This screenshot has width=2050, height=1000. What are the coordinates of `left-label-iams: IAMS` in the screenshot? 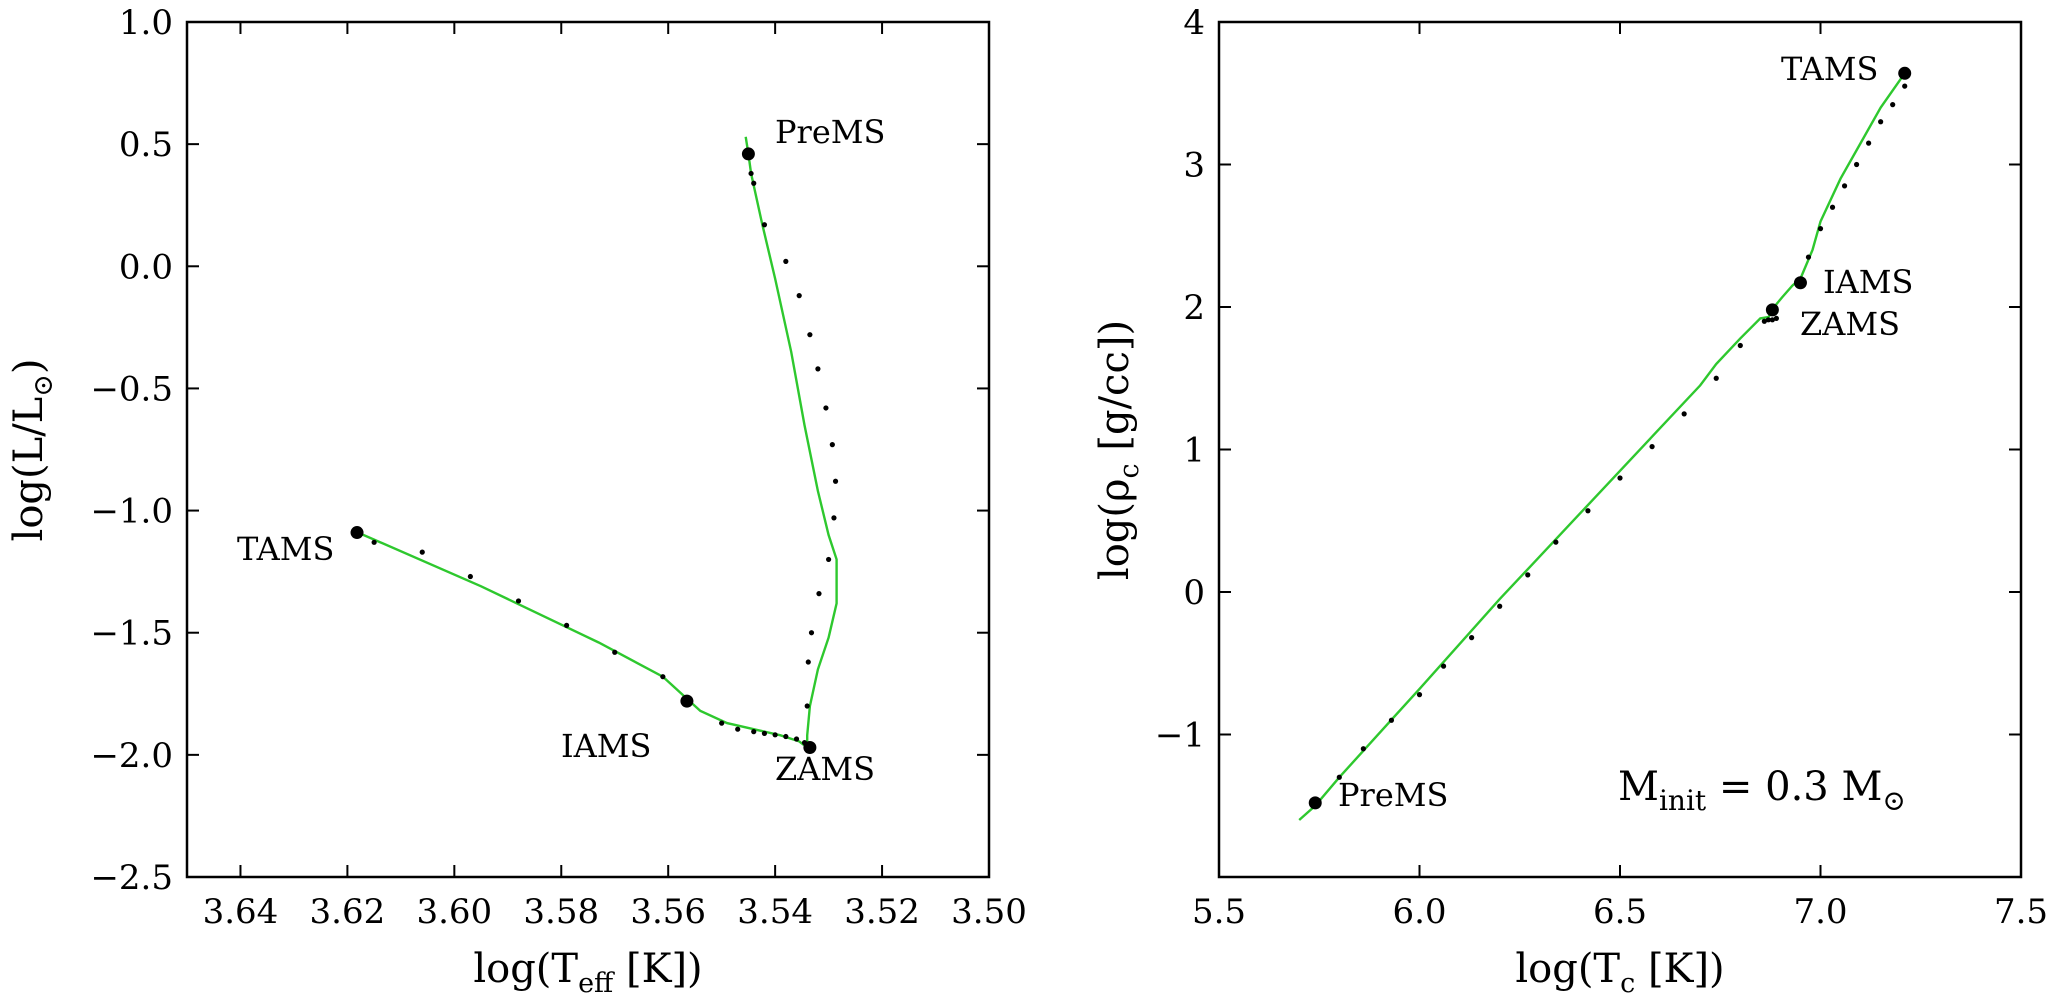 It's located at (606, 746).